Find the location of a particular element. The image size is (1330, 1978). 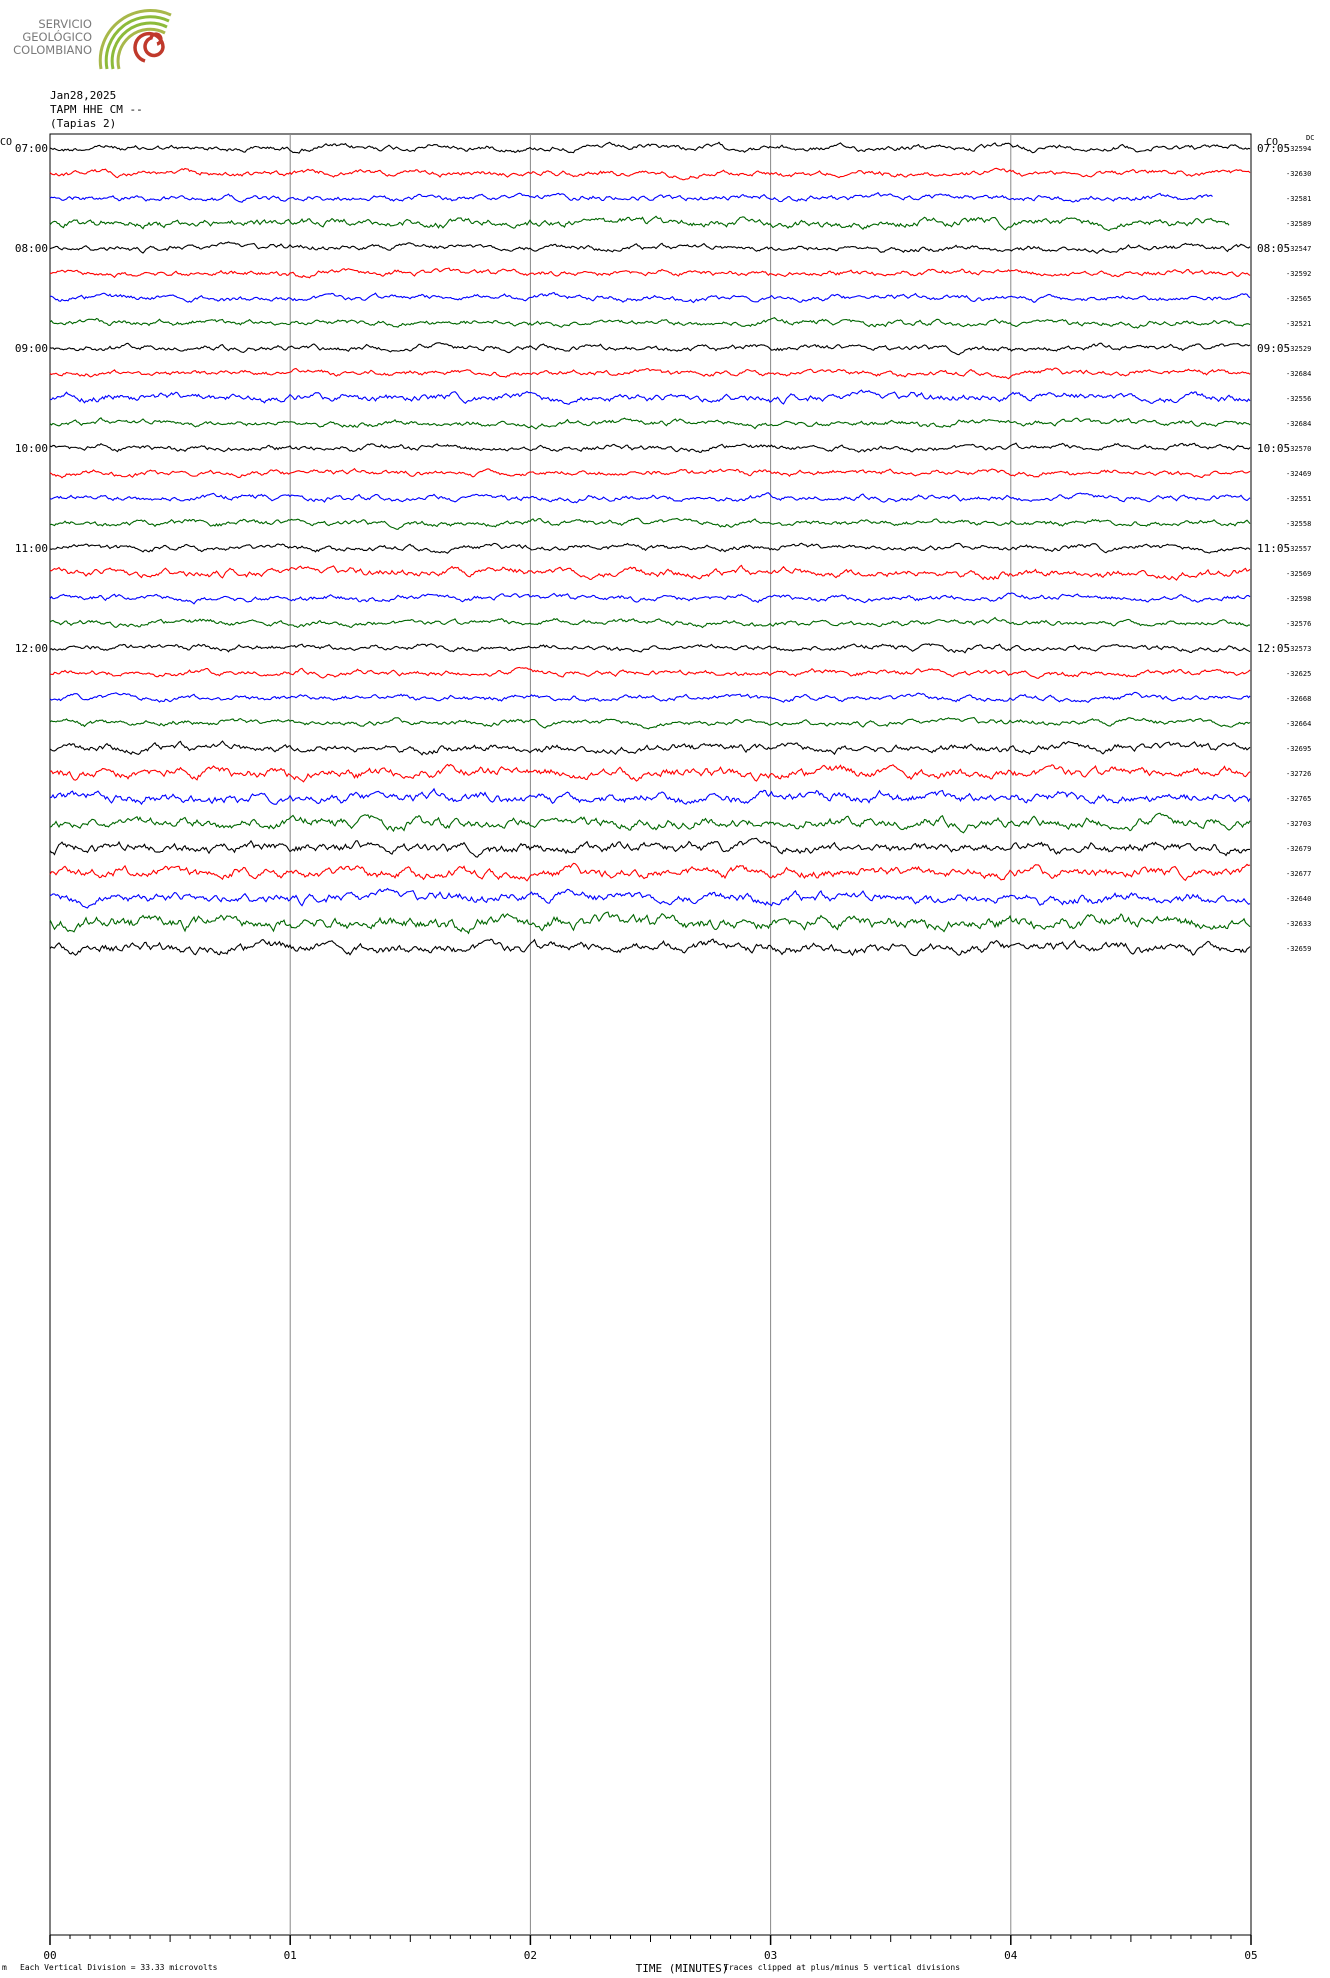

dc-offset-label: -32469 is located at coordinates (1298, 474).